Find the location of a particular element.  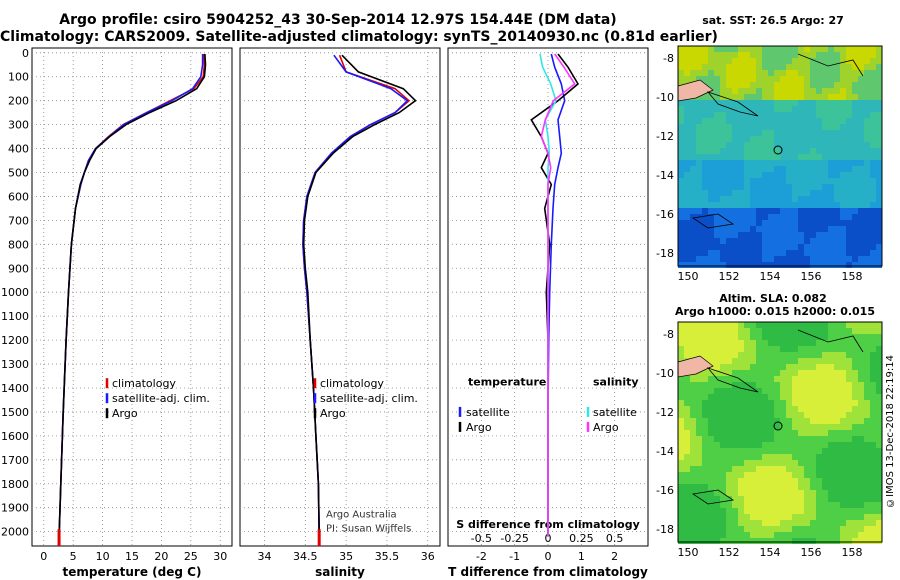

salinity-x-tick-label: 36 is located at coordinates (428, 556).